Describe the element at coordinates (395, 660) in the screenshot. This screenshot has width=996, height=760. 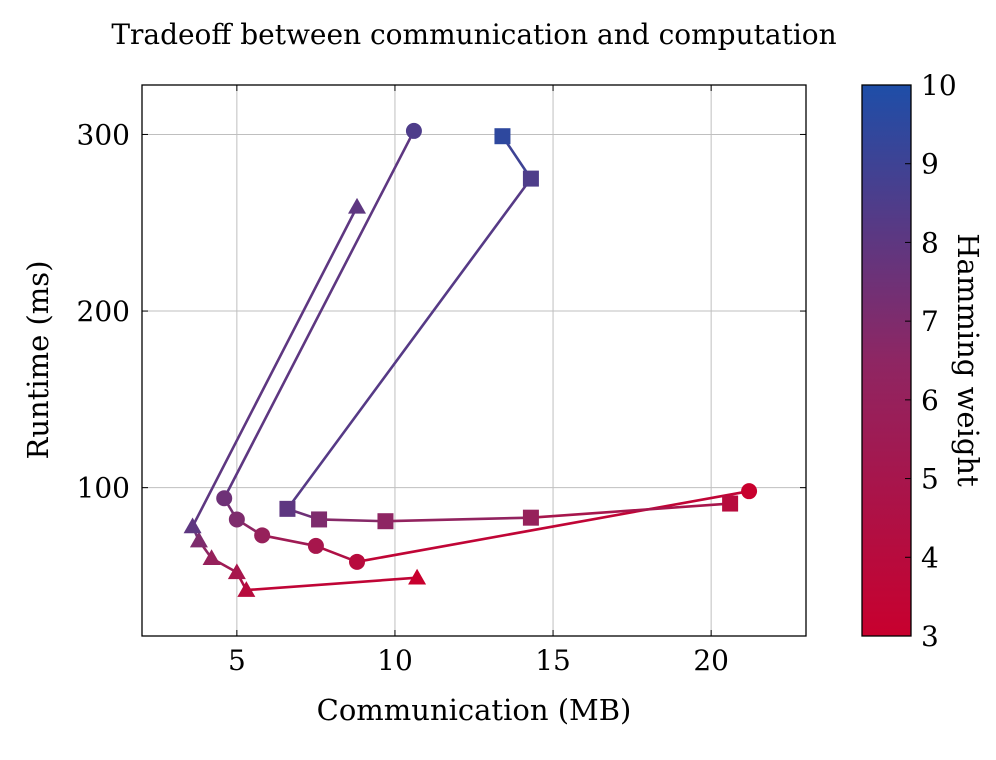
I see `x-tick-label: 10` at that location.